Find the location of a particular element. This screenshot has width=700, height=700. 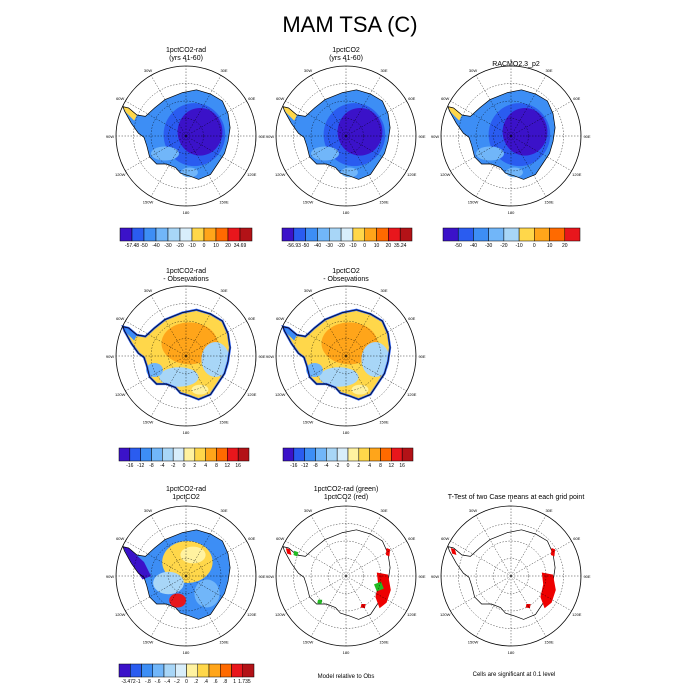

panel-p9: 0 30E 60E 90E 120E 150E 180 150W 120W 90W 60W 30W is located at coordinates (511, 576).